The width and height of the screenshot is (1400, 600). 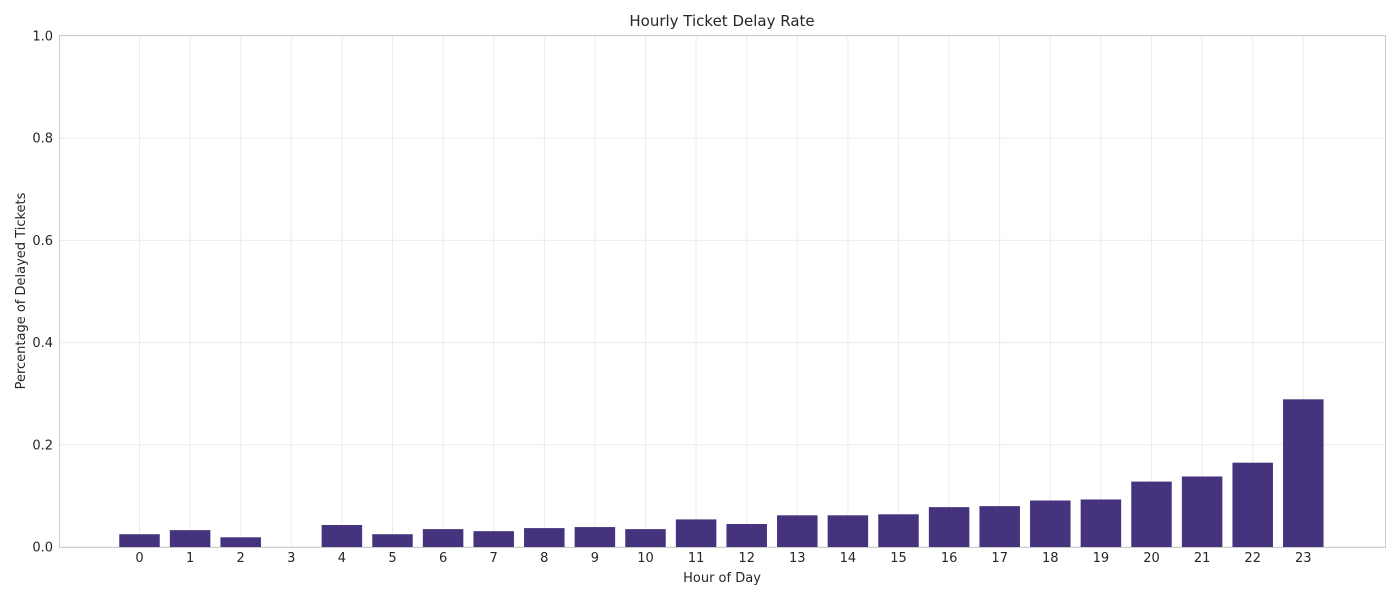 I want to click on x-tick-label: 11, so click(x=696, y=558).